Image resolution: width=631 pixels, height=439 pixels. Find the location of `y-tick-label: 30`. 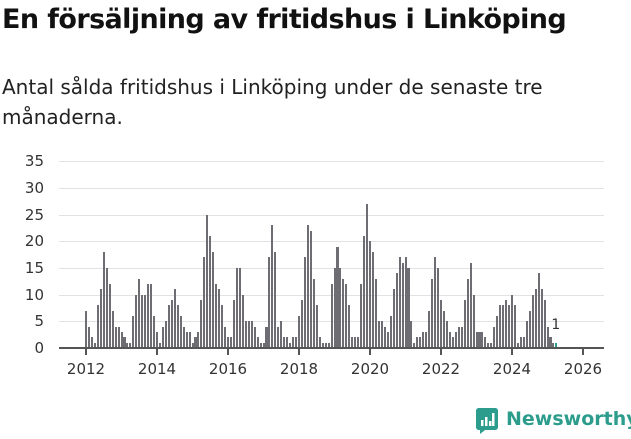

y-tick-label: 30 is located at coordinates (34, 187).